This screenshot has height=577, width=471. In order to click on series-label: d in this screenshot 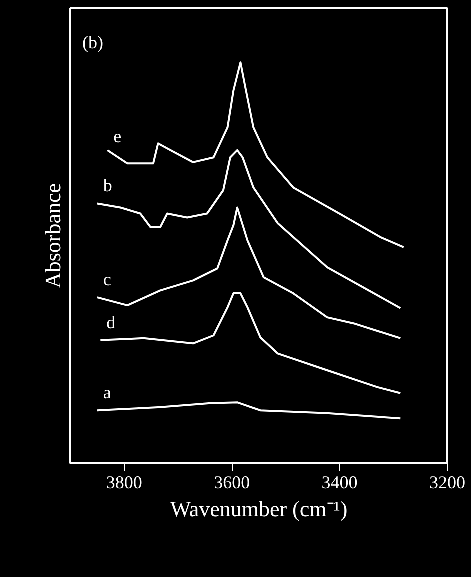, I will do `click(111, 322)`.